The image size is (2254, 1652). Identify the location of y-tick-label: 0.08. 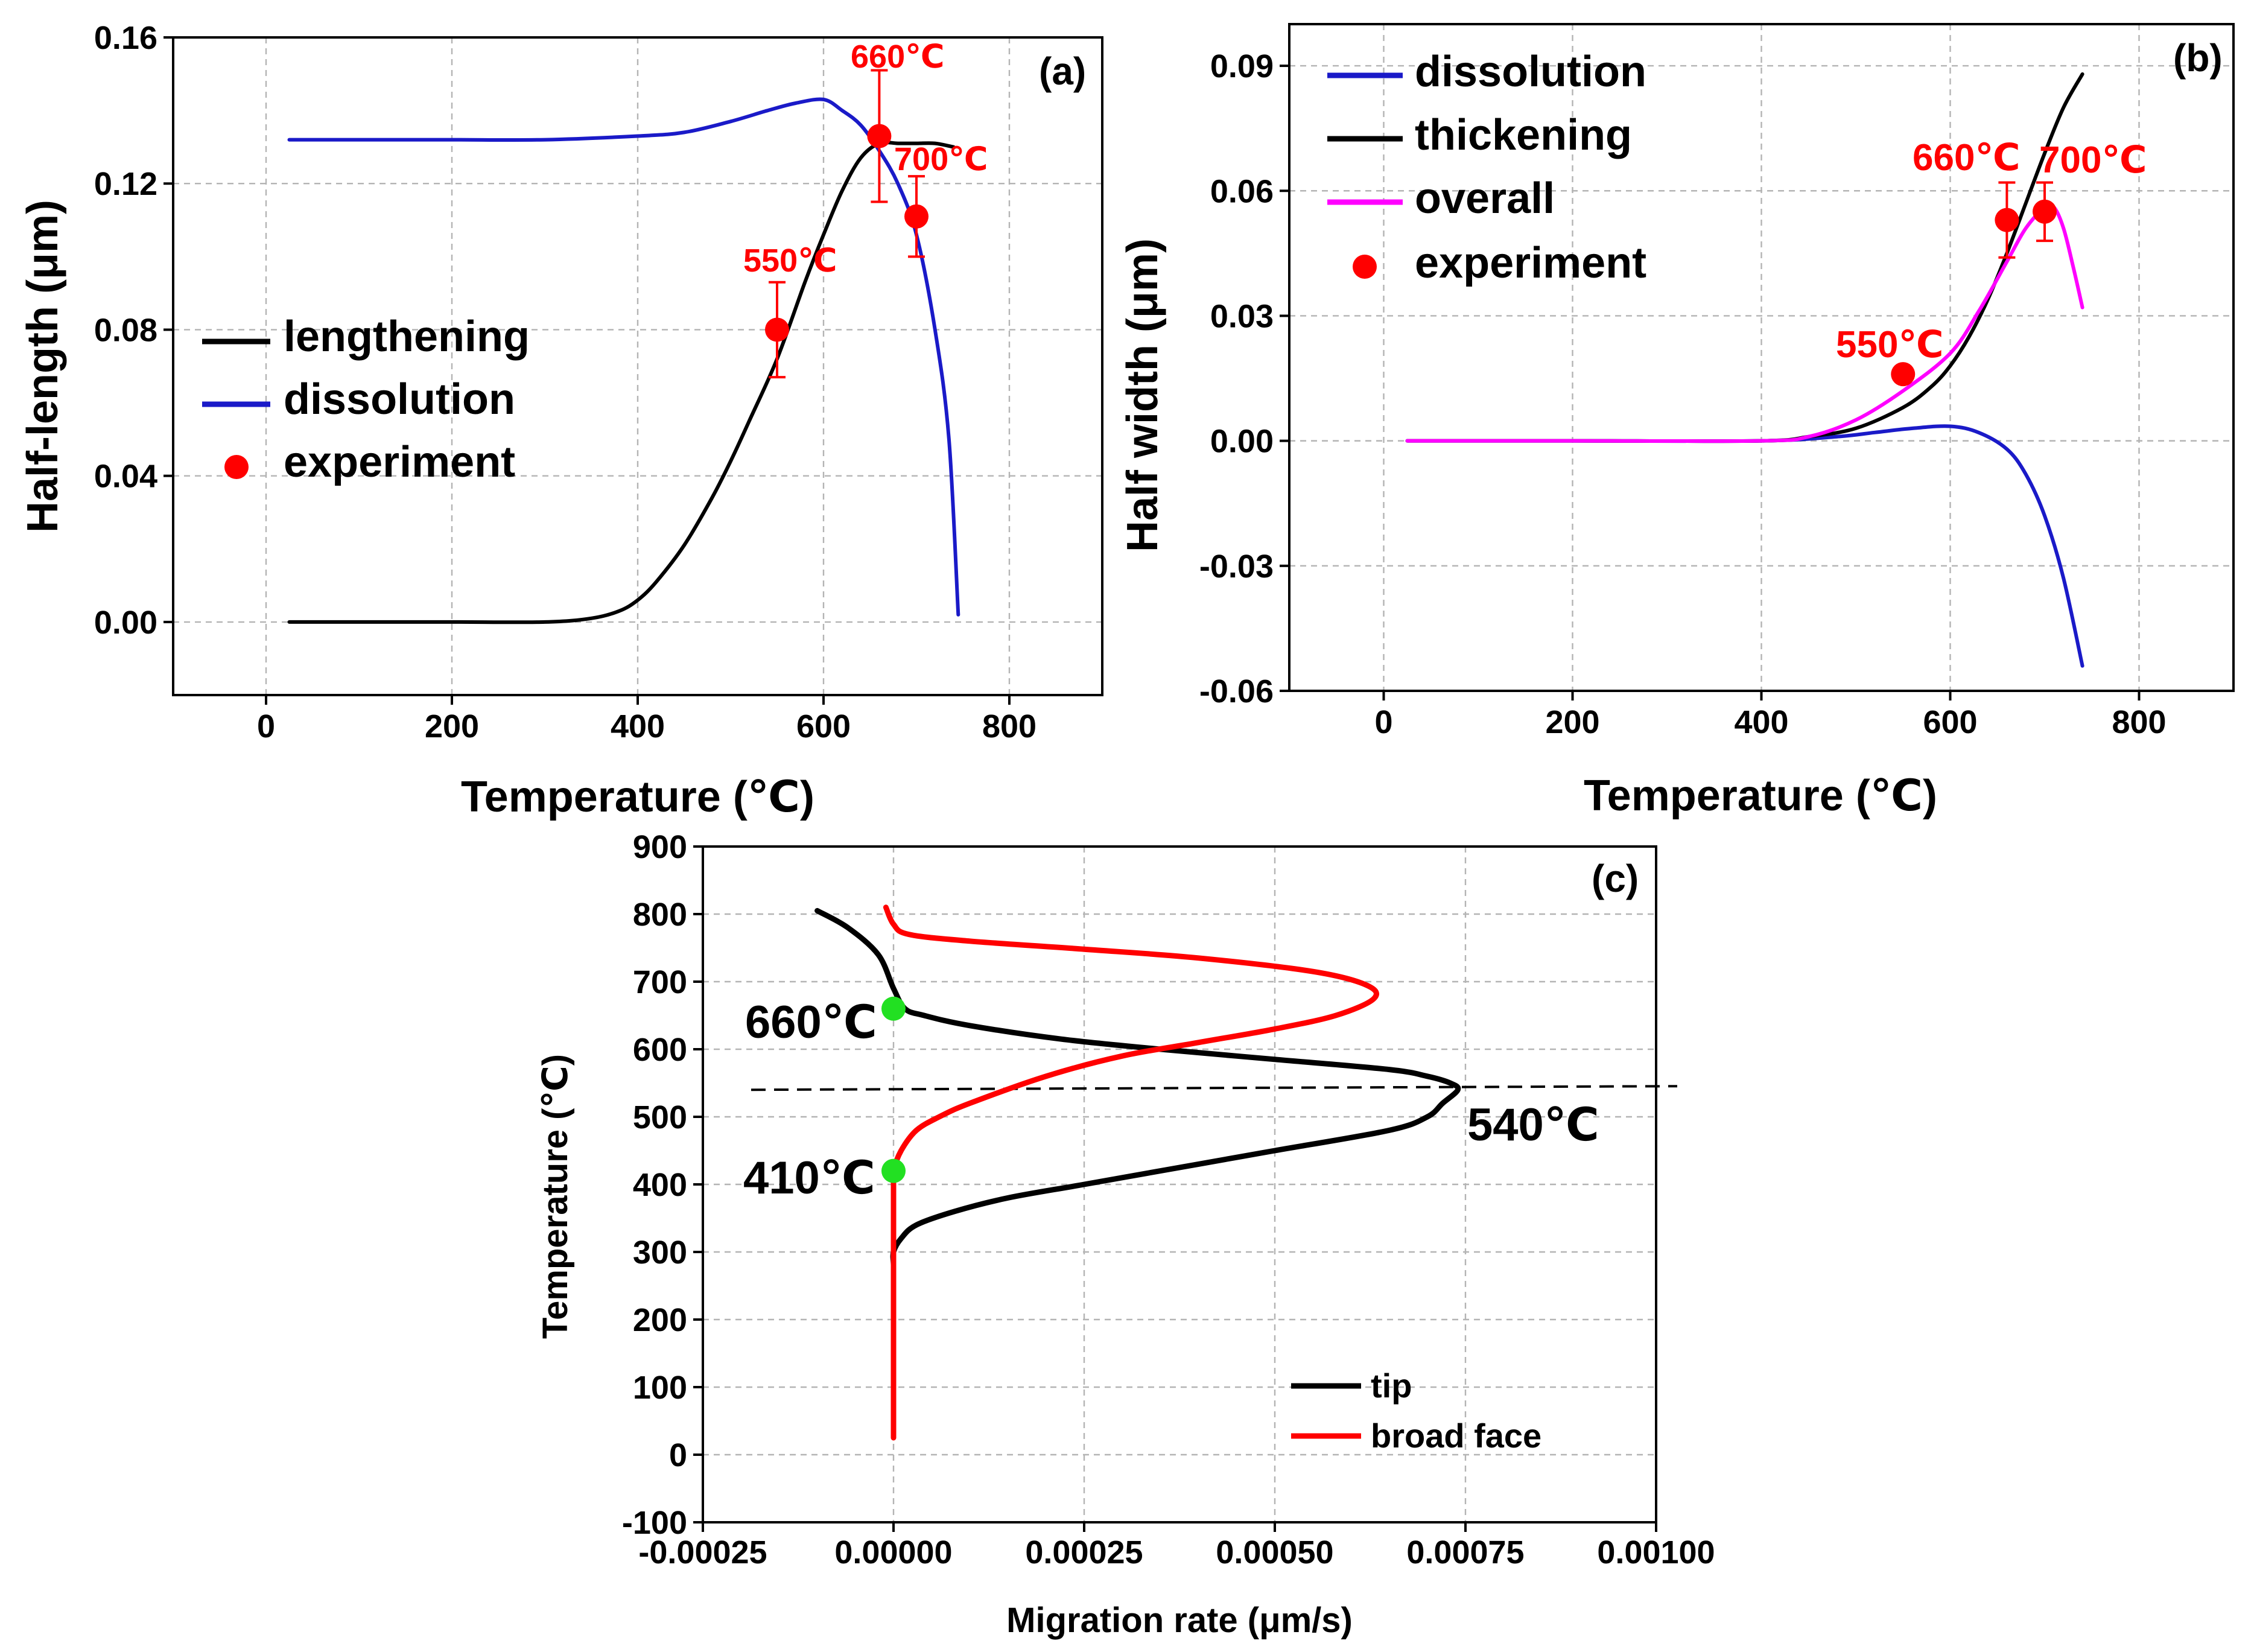
(126, 330).